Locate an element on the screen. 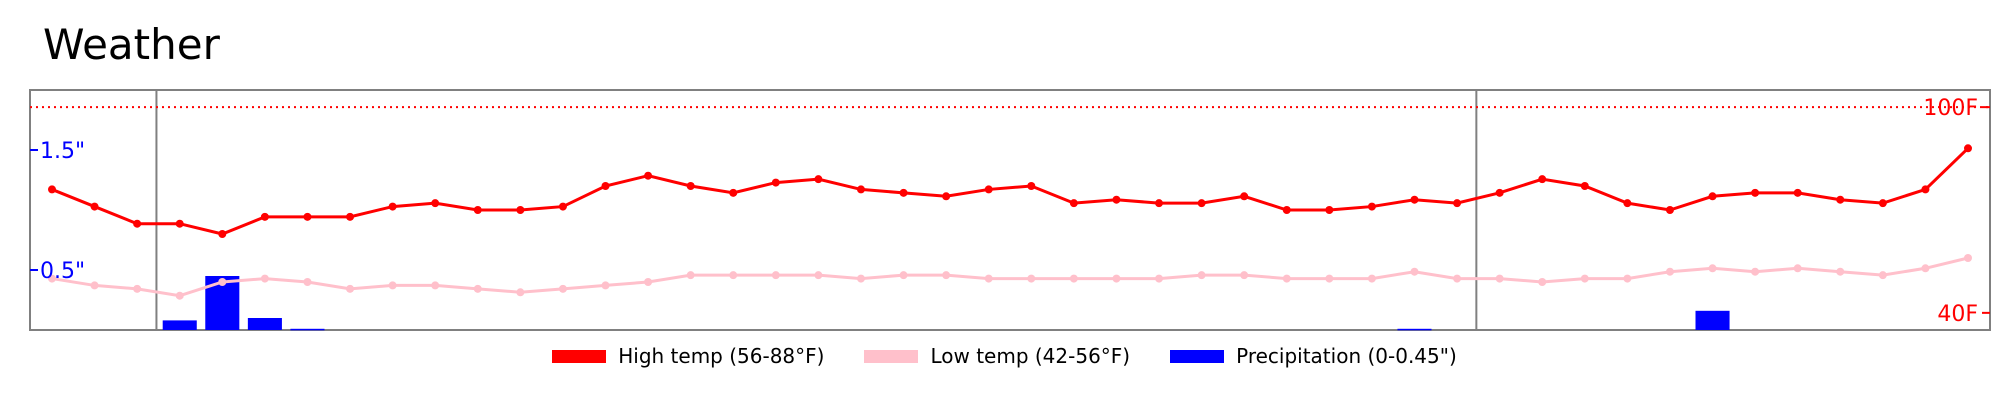 This screenshot has width=2009, height=407. legend-item-high: High temp (56-88°F) is located at coordinates (688, 356).